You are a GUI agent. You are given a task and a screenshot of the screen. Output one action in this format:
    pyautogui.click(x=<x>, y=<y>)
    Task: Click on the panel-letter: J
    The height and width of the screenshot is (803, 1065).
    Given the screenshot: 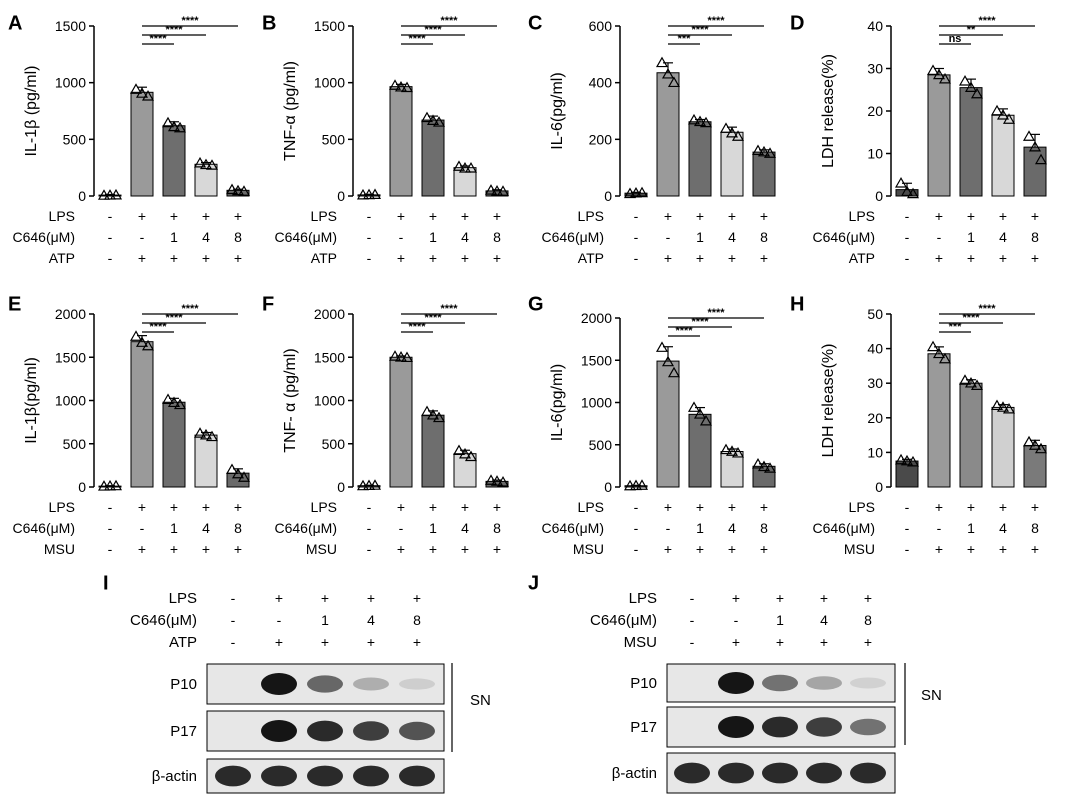 What is the action you would take?
    pyautogui.click(x=533, y=584)
    